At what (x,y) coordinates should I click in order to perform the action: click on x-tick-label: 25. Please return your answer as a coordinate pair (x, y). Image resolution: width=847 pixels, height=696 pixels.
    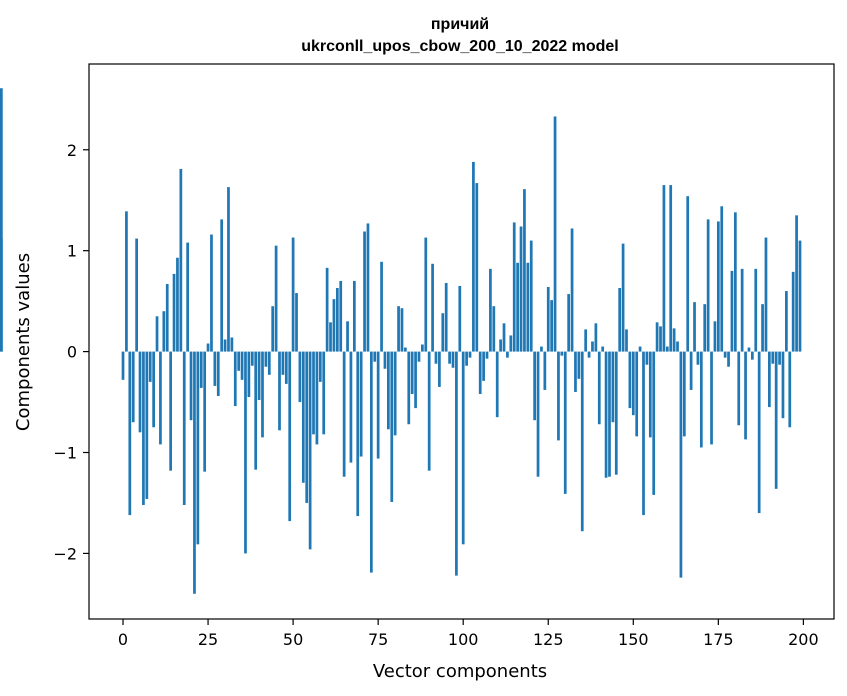
    Looking at the image, I should click on (208, 639).